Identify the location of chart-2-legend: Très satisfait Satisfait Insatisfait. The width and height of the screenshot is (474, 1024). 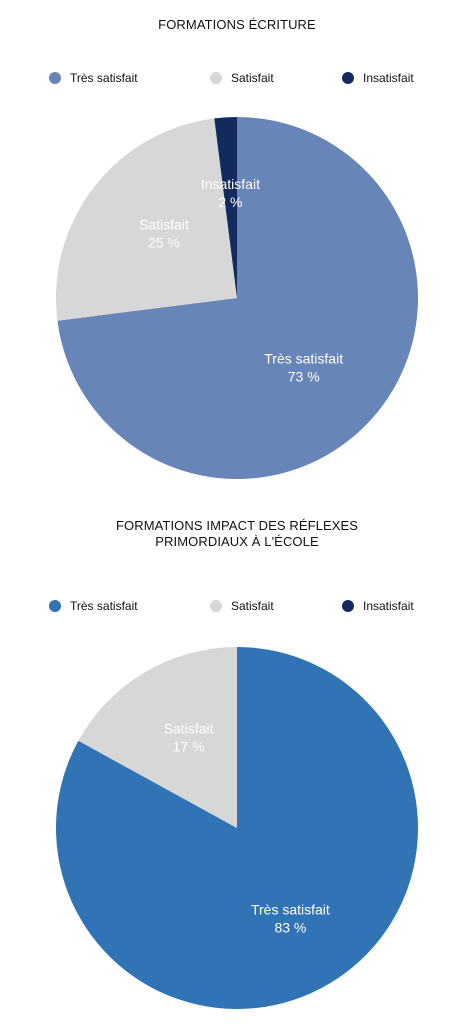
(237, 606).